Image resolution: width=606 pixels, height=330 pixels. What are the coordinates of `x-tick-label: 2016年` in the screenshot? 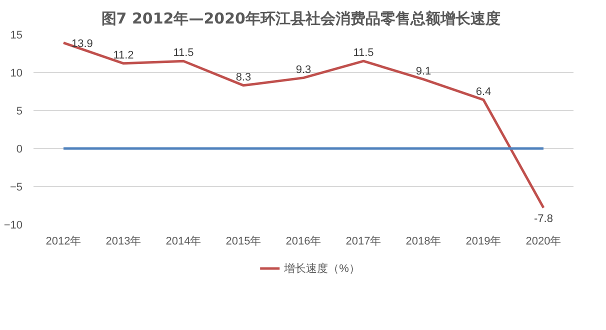 It's located at (304, 242).